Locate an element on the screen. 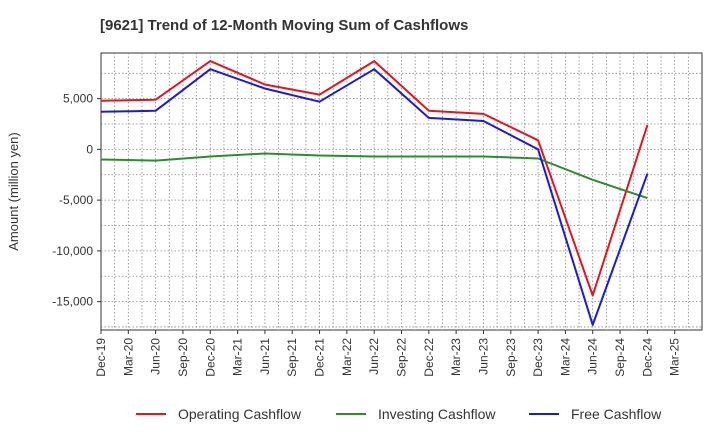 The image size is (720, 440). y-tick-label: 5,000 is located at coordinates (78, 99).